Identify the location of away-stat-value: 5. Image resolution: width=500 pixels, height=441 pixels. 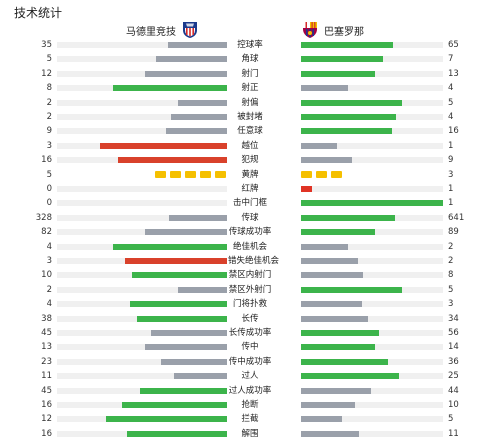
(451, 102).